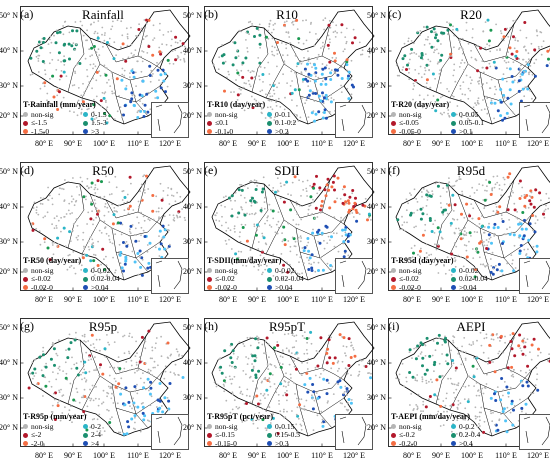  Describe the element at coordinates (376, 171) in the screenshot. I see `lat-label: 50° N` at that location.